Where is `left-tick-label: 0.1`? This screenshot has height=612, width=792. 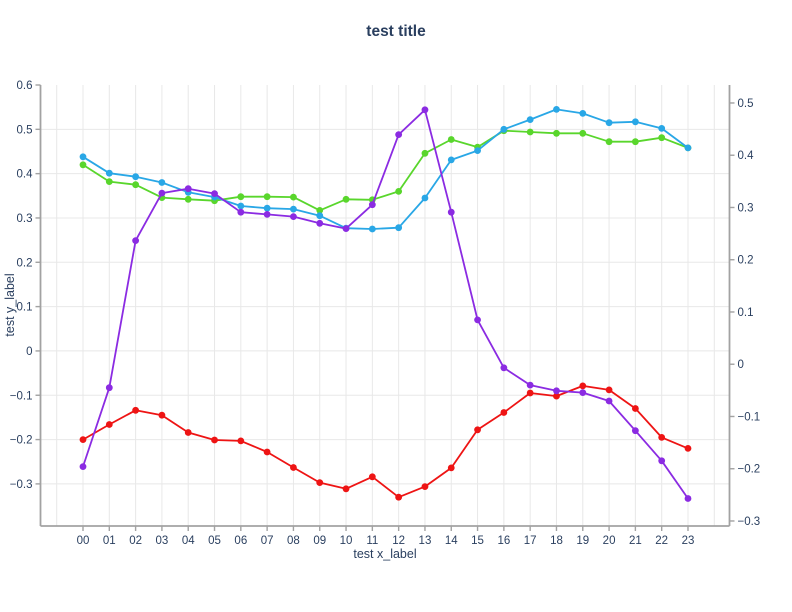 left-tick-label: 0.1 is located at coordinates (25, 308).